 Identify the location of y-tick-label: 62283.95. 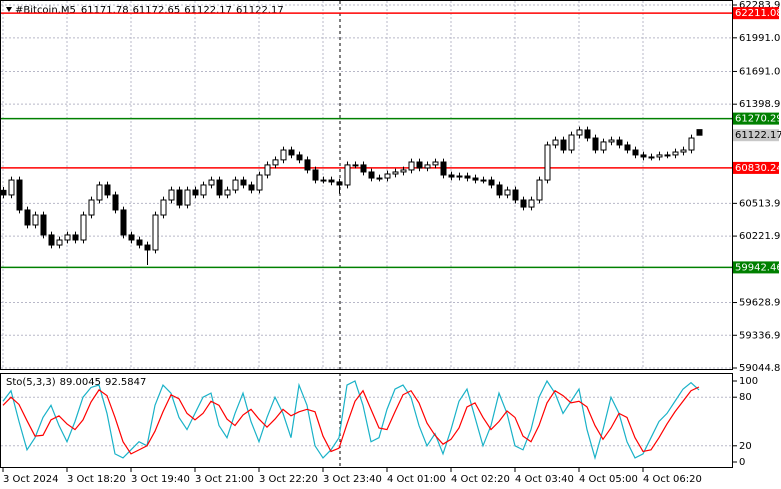
(760, 5).